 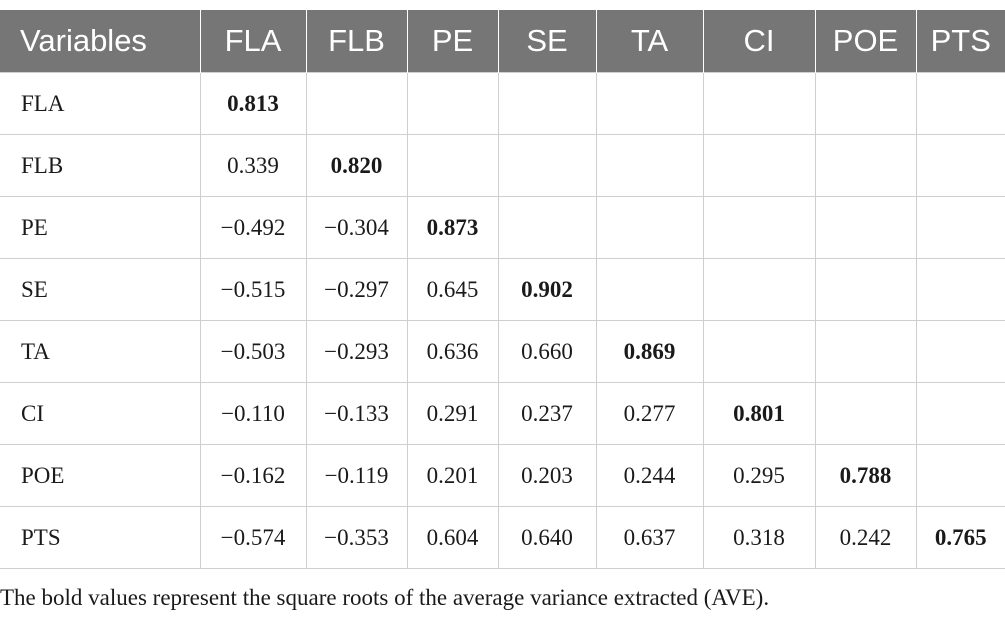 I want to click on table-cell: −0.492, so click(x=253, y=227).